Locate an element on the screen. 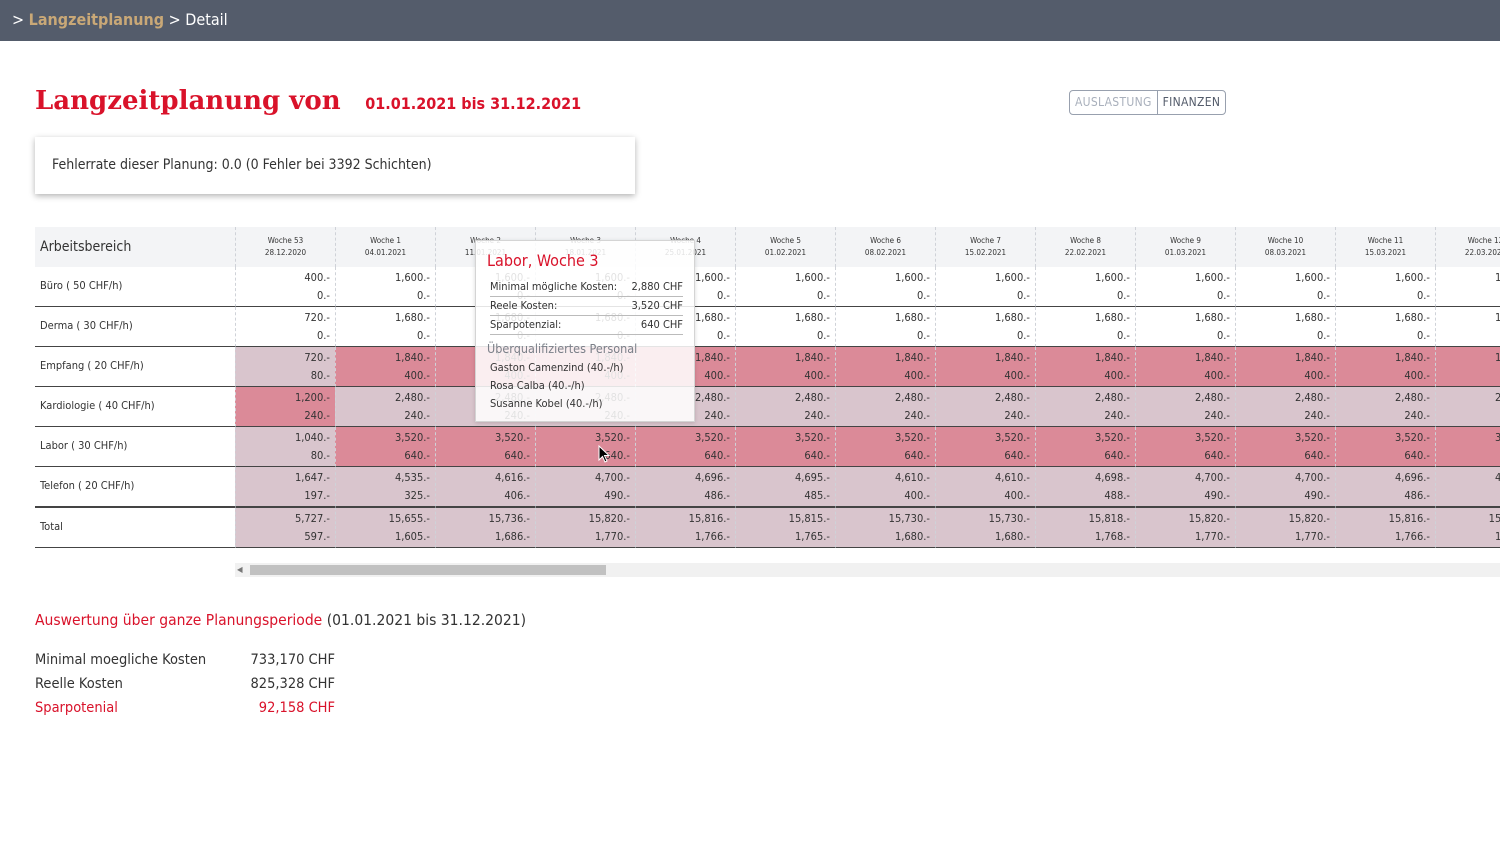  week-date: 22.03.2021 is located at coordinates (1482, 252).